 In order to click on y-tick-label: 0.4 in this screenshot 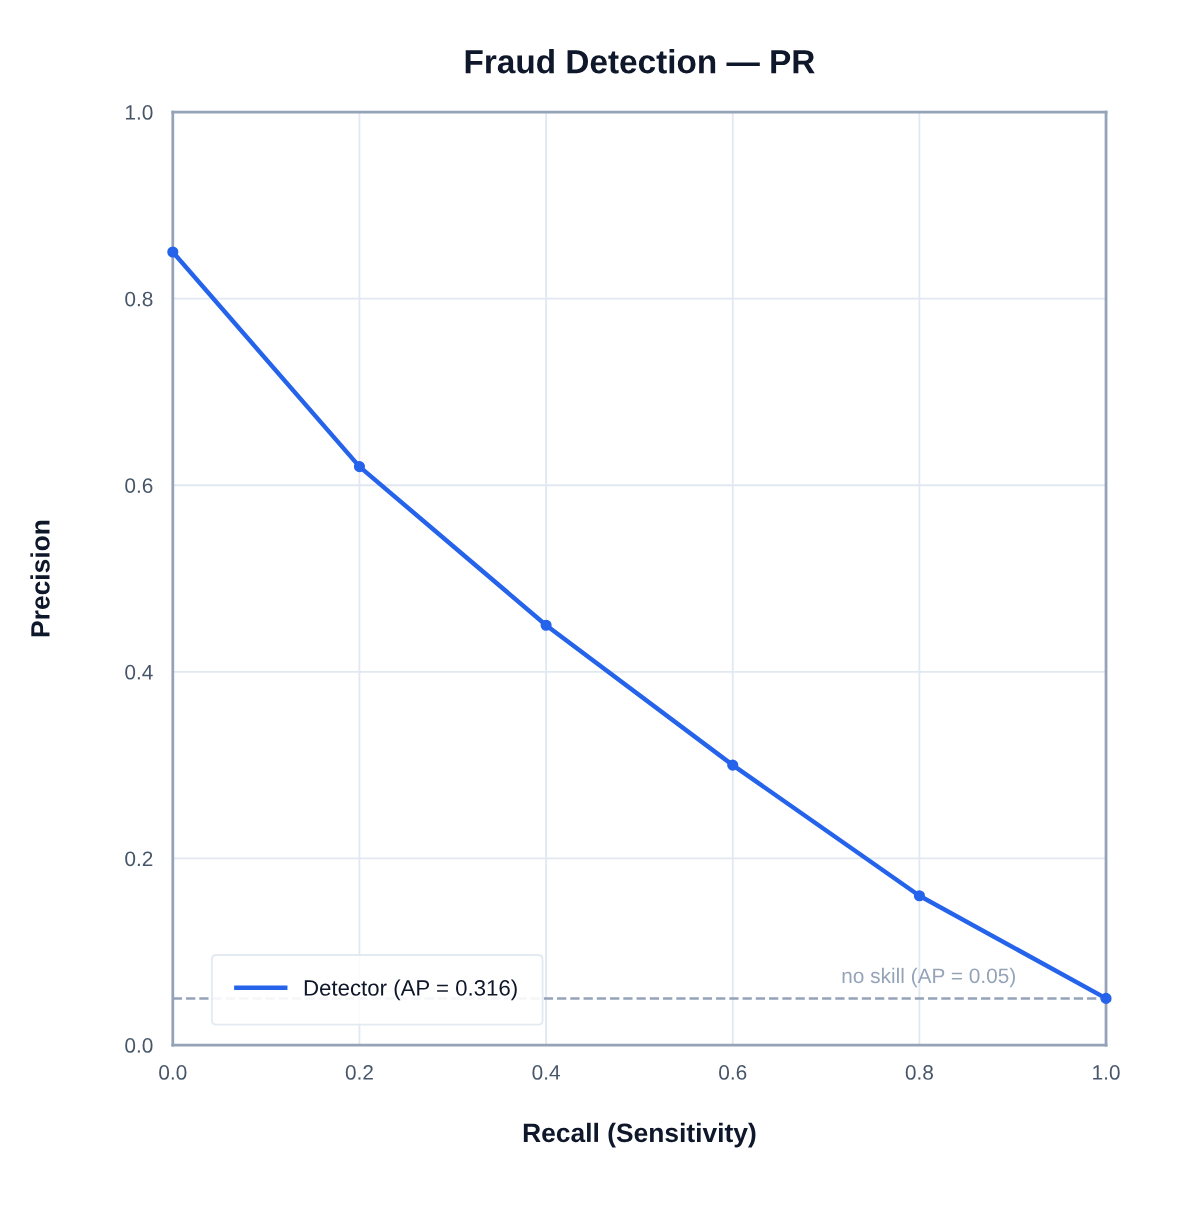, I will do `click(139, 672)`.